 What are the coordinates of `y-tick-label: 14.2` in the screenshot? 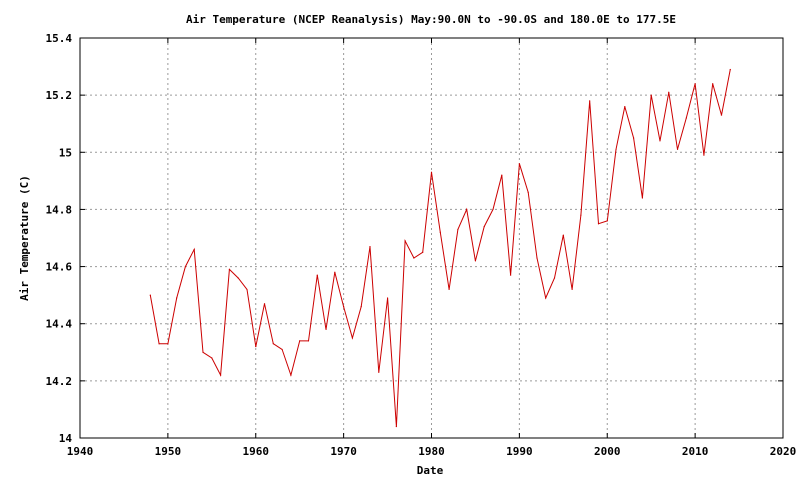 It's located at (59, 381).